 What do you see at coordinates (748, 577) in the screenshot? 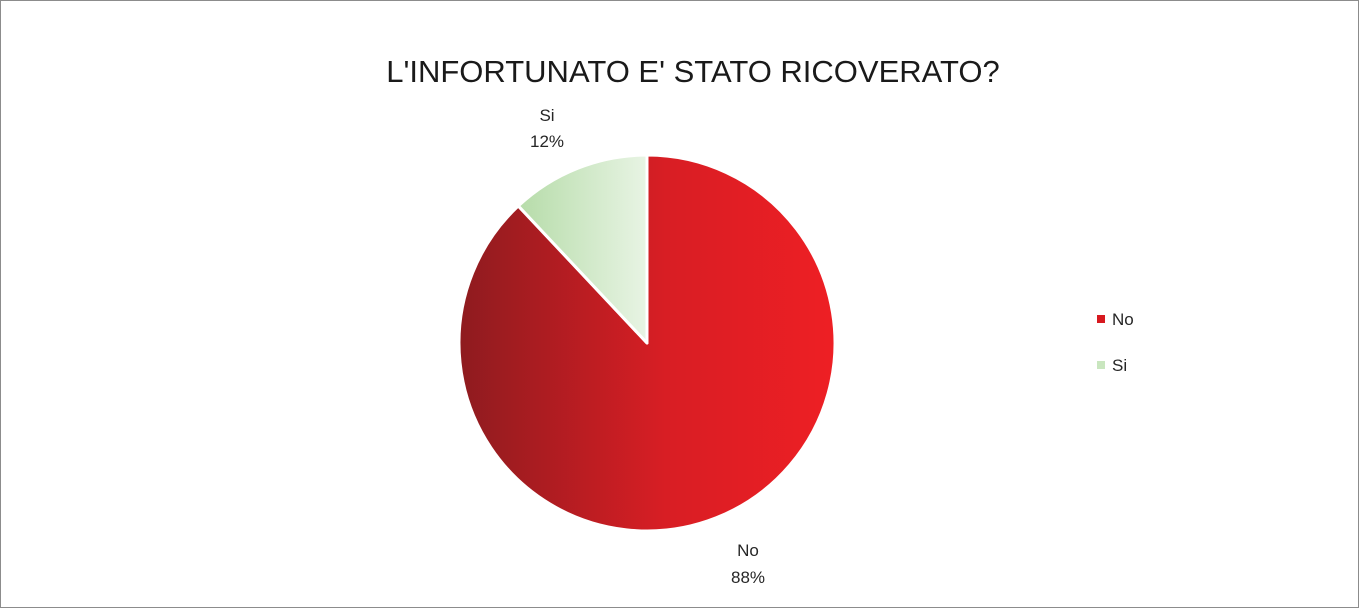
I see `data-label-percent-no: 88%` at bounding box center [748, 577].